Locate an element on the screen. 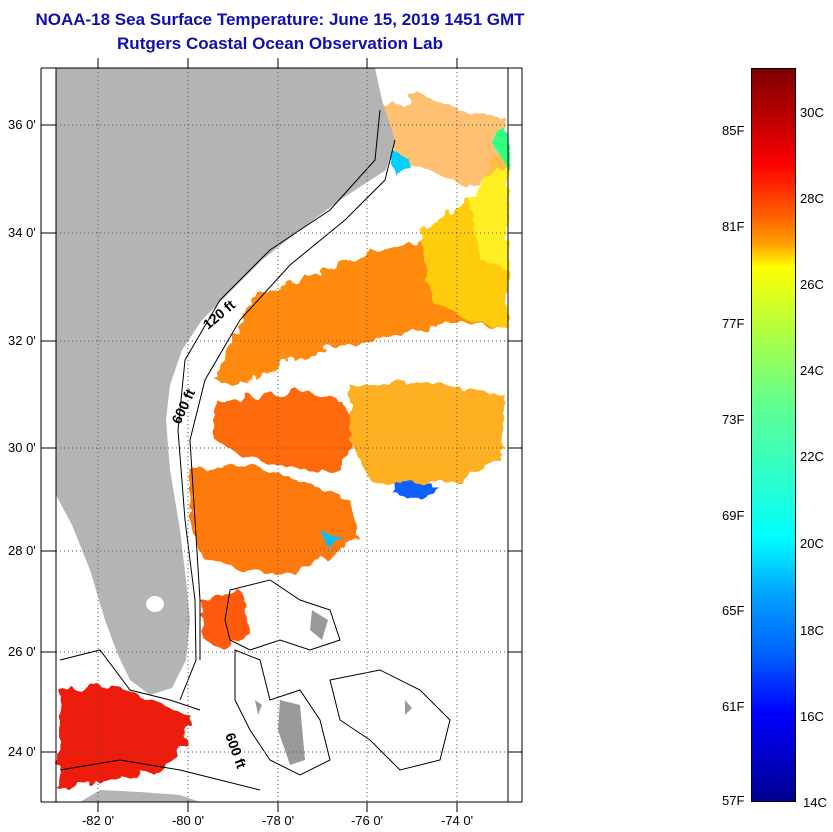  colorbar-f-label: 61F is located at coordinates (733, 706).